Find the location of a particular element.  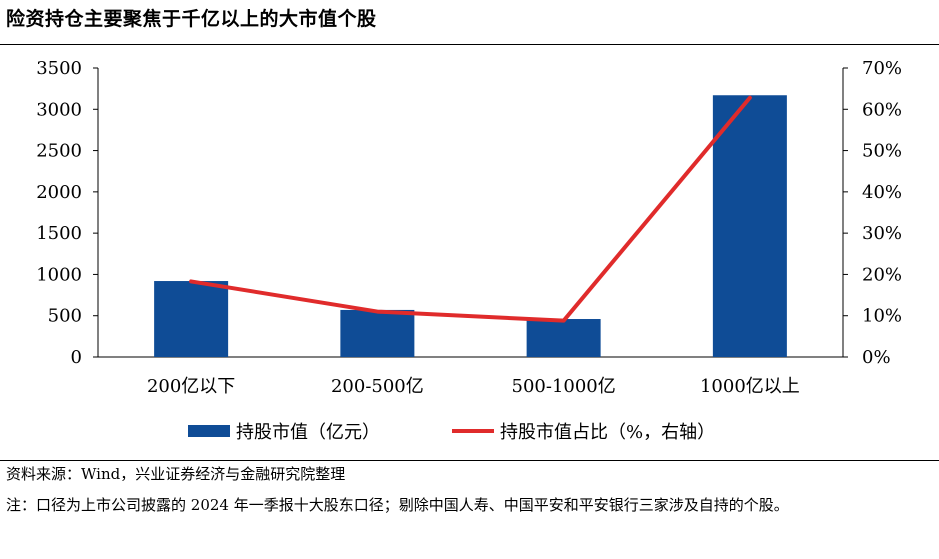

x-tick-label: 500-1000亿 is located at coordinates (564, 386).